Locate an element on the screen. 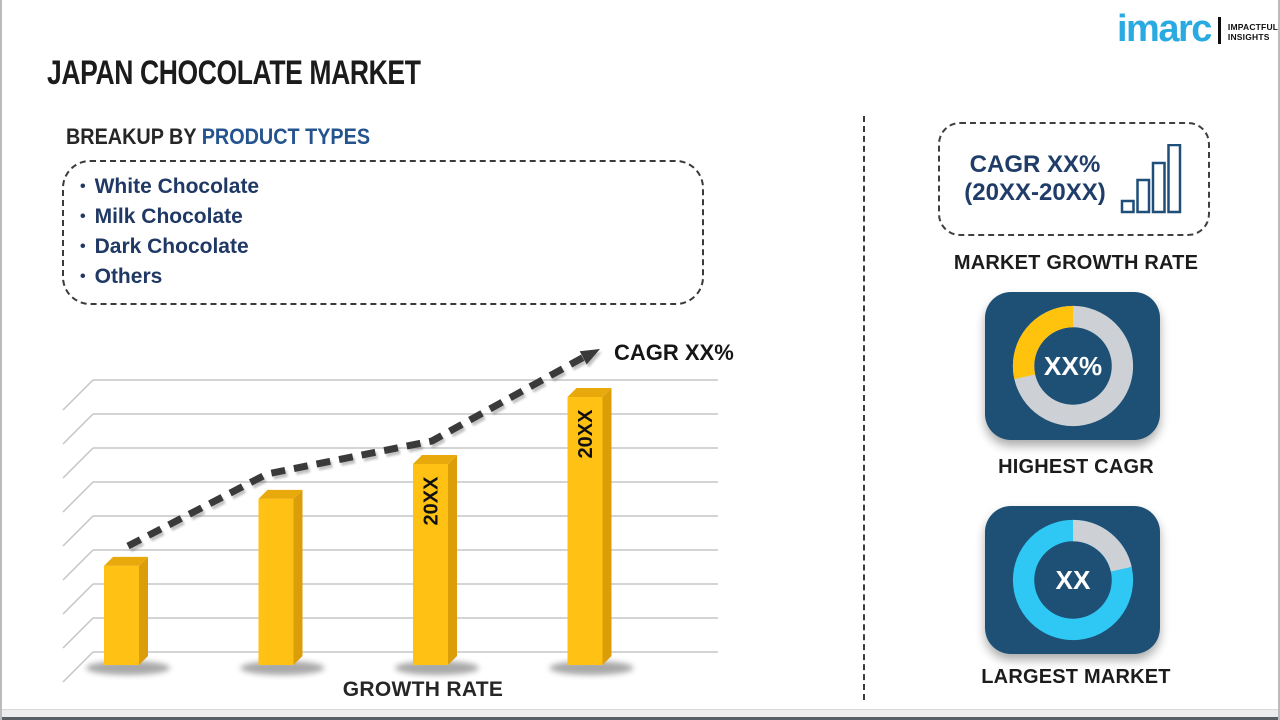  product-type-item: • Others is located at coordinates (391, 277).